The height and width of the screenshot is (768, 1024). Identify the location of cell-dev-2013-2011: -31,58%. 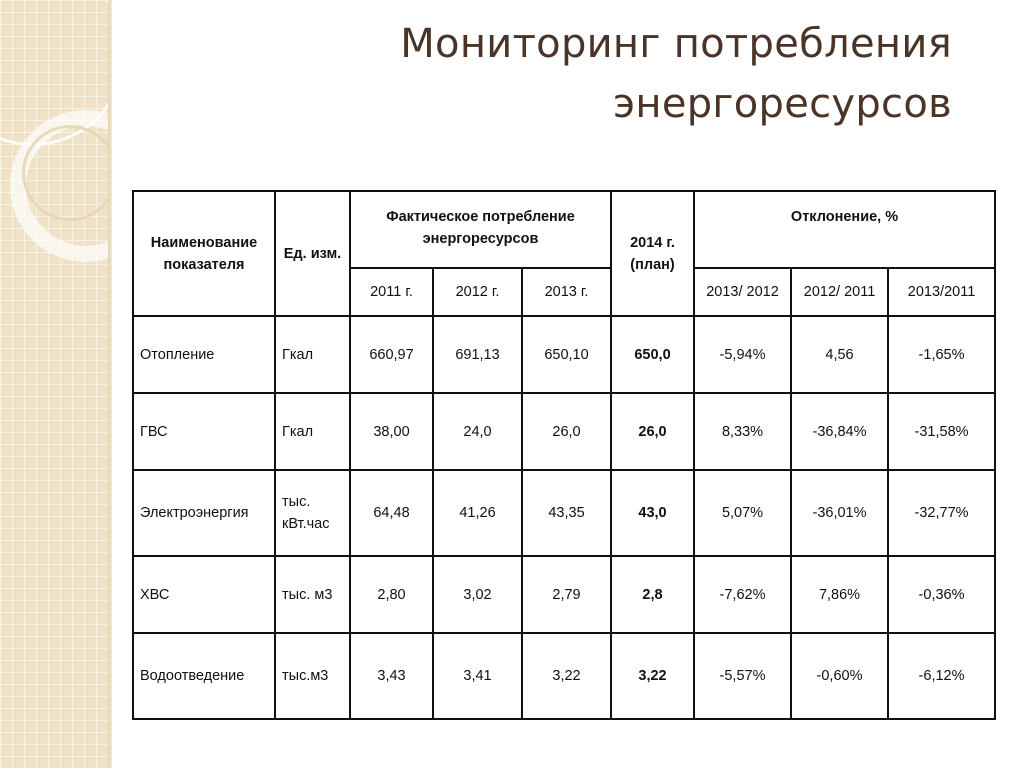
(942, 431).